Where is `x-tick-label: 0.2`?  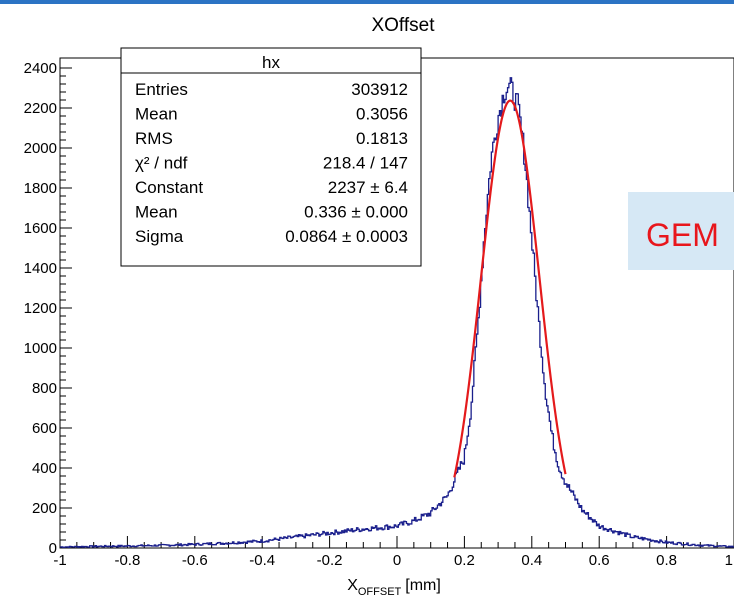 x-tick-label: 0.2 is located at coordinates (464, 560).